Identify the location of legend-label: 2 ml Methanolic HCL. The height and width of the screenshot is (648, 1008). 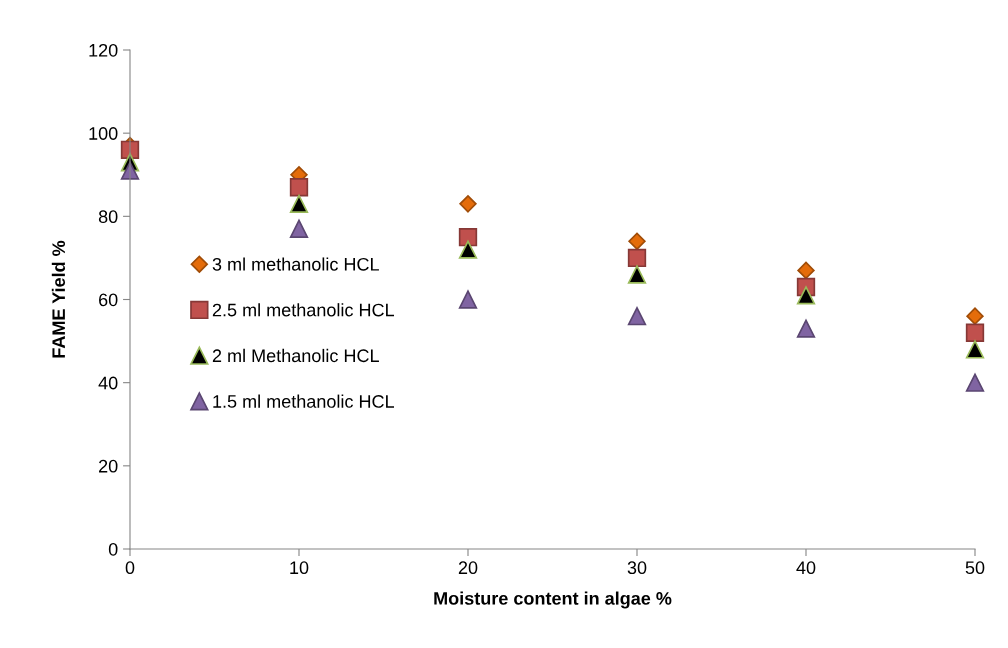
(295, 355).